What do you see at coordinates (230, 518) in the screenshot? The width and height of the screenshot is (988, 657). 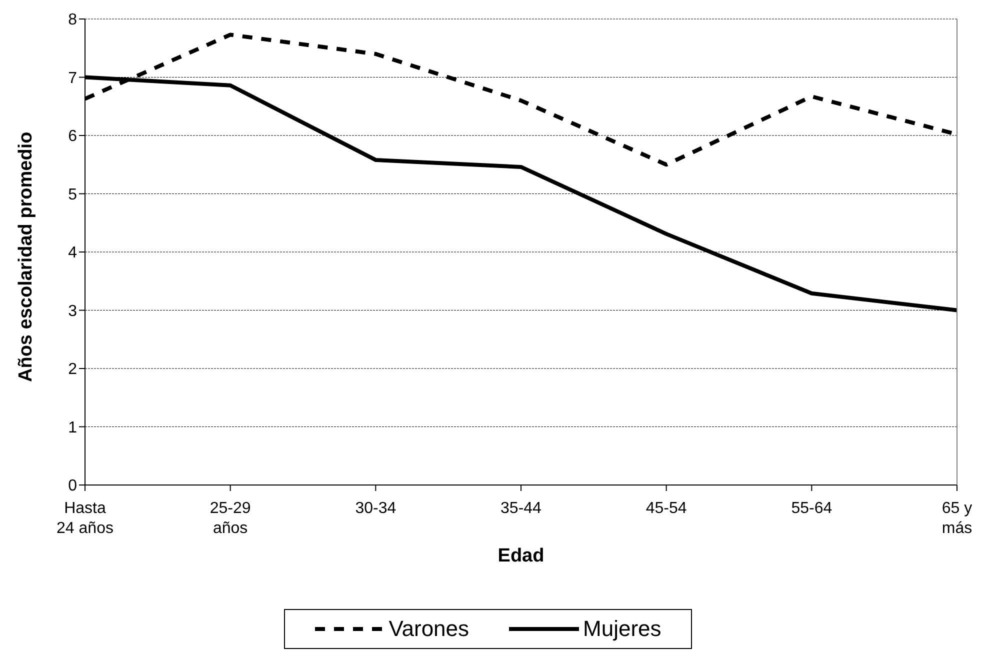 I see `x-tick-label: 25-29 años` at bounding box center [230, 518].